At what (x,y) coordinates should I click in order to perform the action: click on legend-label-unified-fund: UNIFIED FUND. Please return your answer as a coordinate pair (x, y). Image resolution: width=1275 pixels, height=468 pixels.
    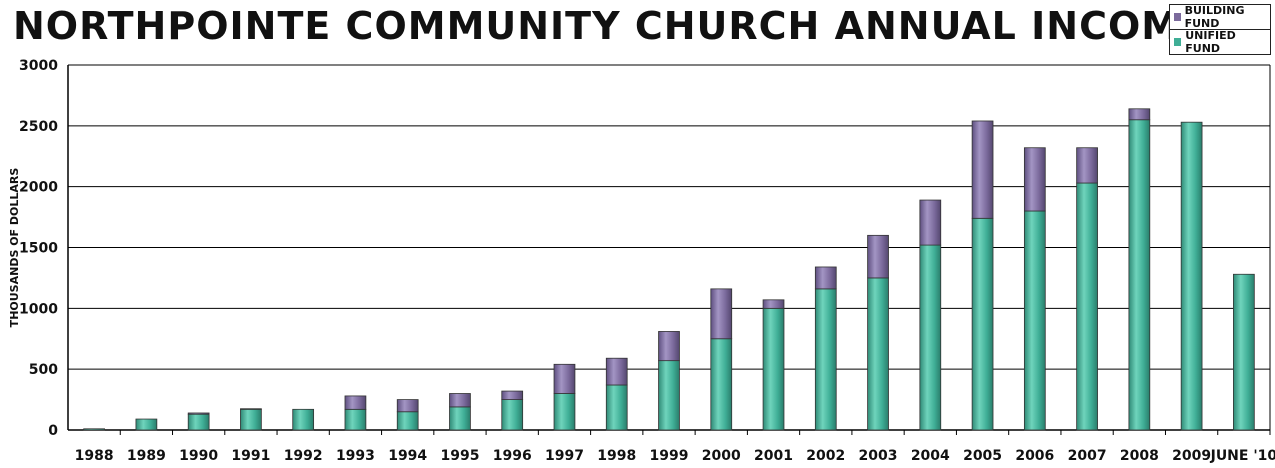
    Looking at the image, I should click on (1210, 42).